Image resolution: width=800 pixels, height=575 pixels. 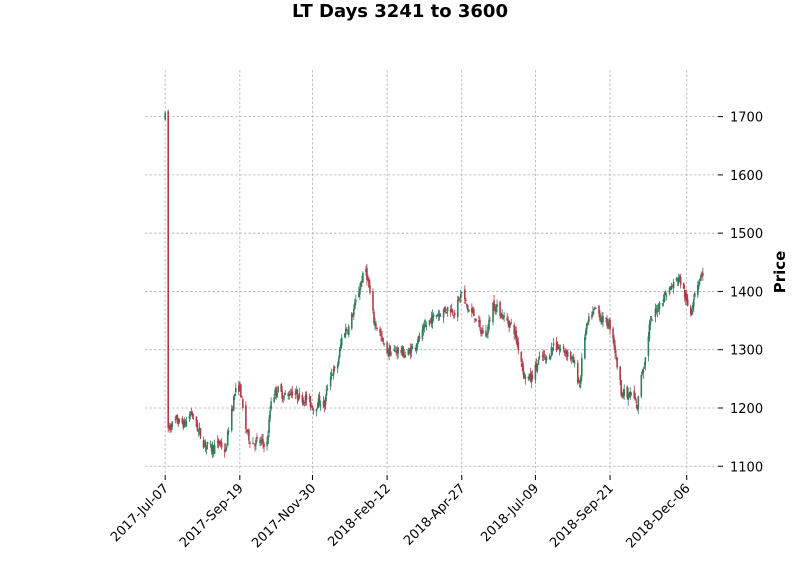 What do you see at coordinates (746, 292) in the screenshot?
I see `y-tick-label: 1400` at bounding box center [746, 292].